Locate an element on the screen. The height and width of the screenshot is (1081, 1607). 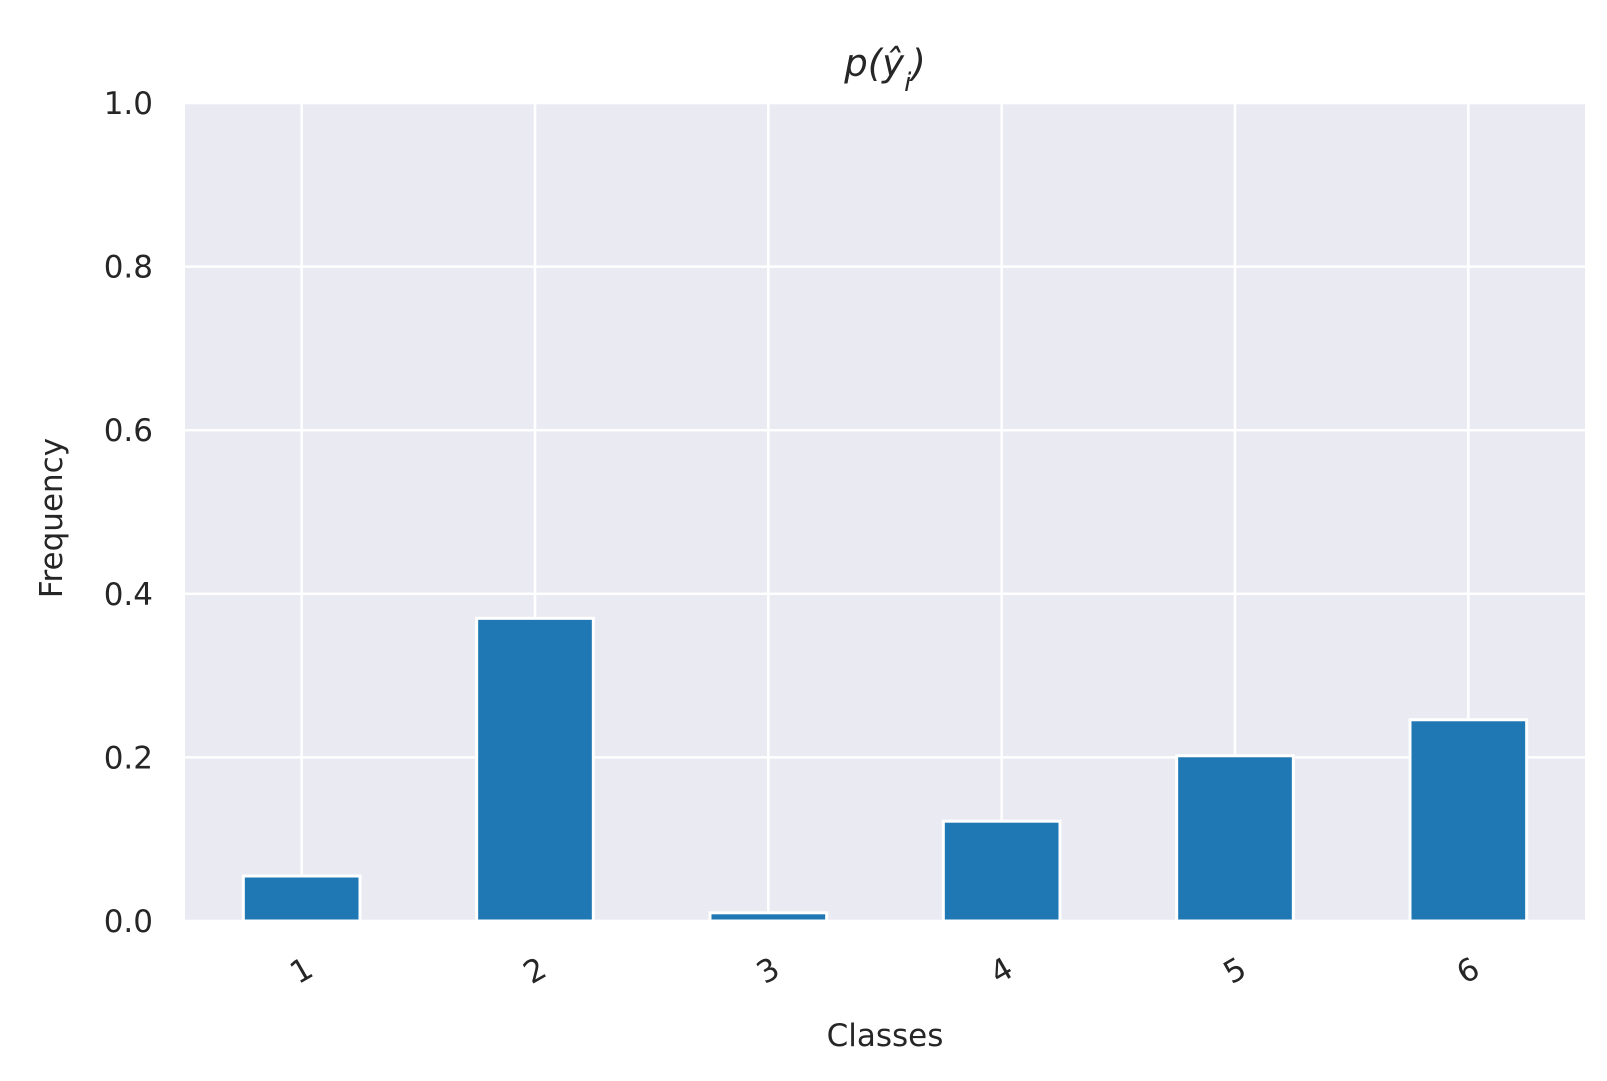
x-tick-label: 4 is located at coordinates (1001, 970).